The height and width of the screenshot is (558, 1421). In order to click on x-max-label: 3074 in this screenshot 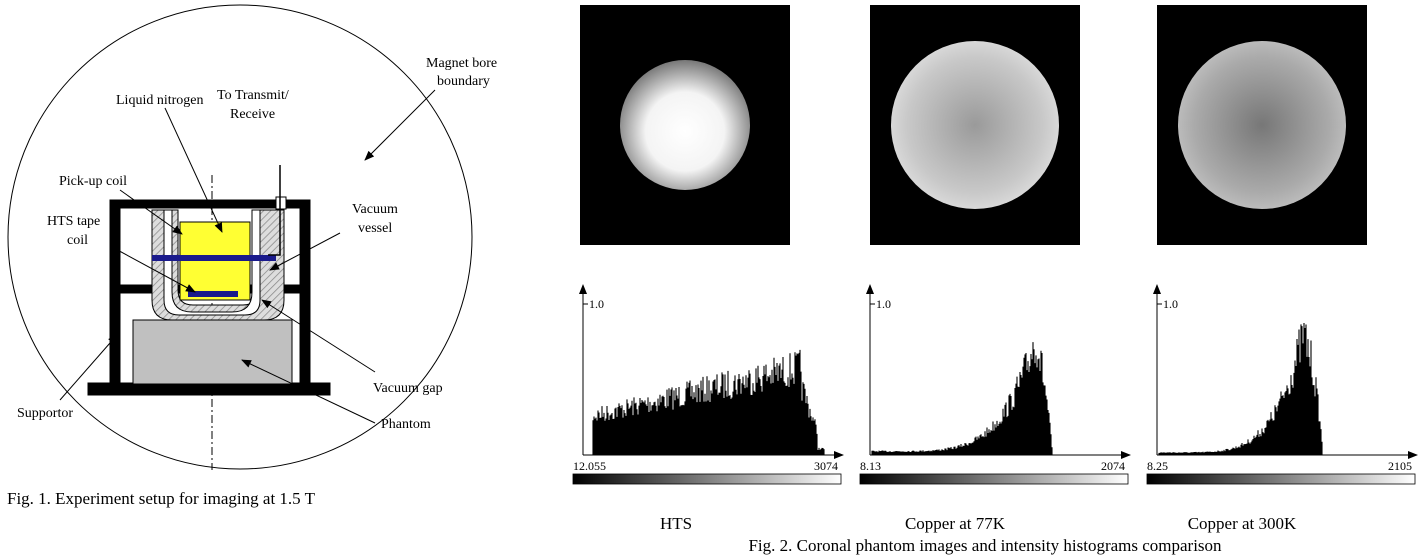, I will do `click(826, 466)`.